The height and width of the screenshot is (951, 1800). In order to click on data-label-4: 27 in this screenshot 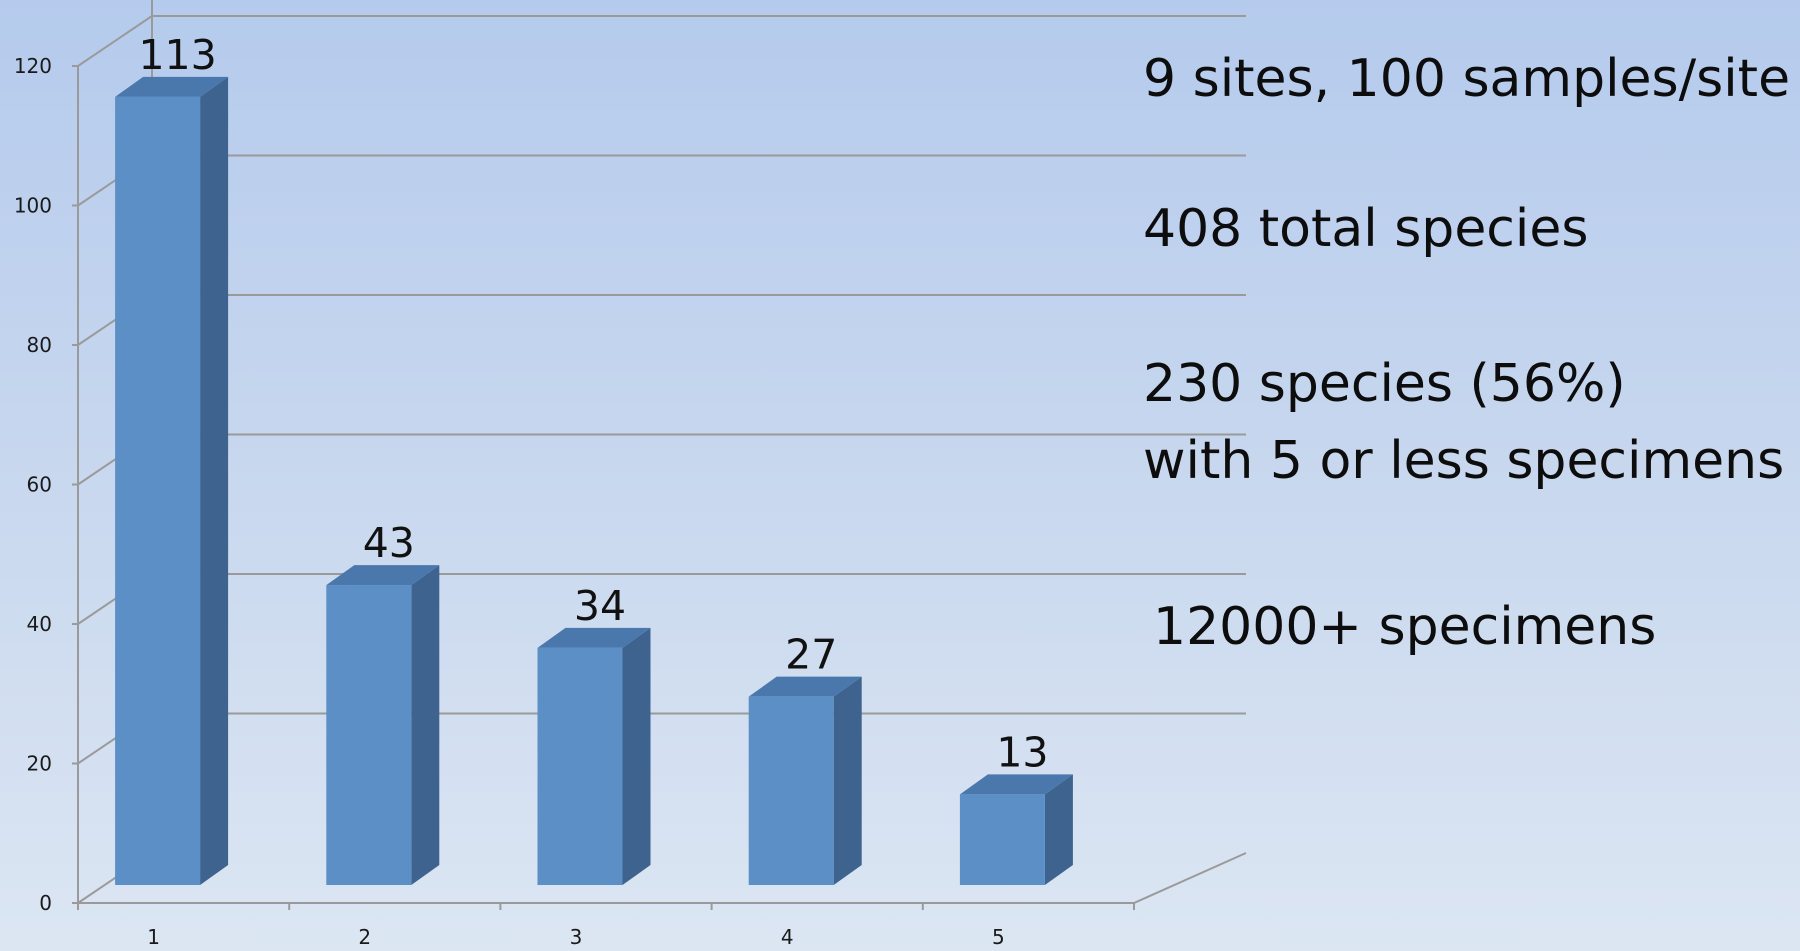, I will do `click(811, 655)`.